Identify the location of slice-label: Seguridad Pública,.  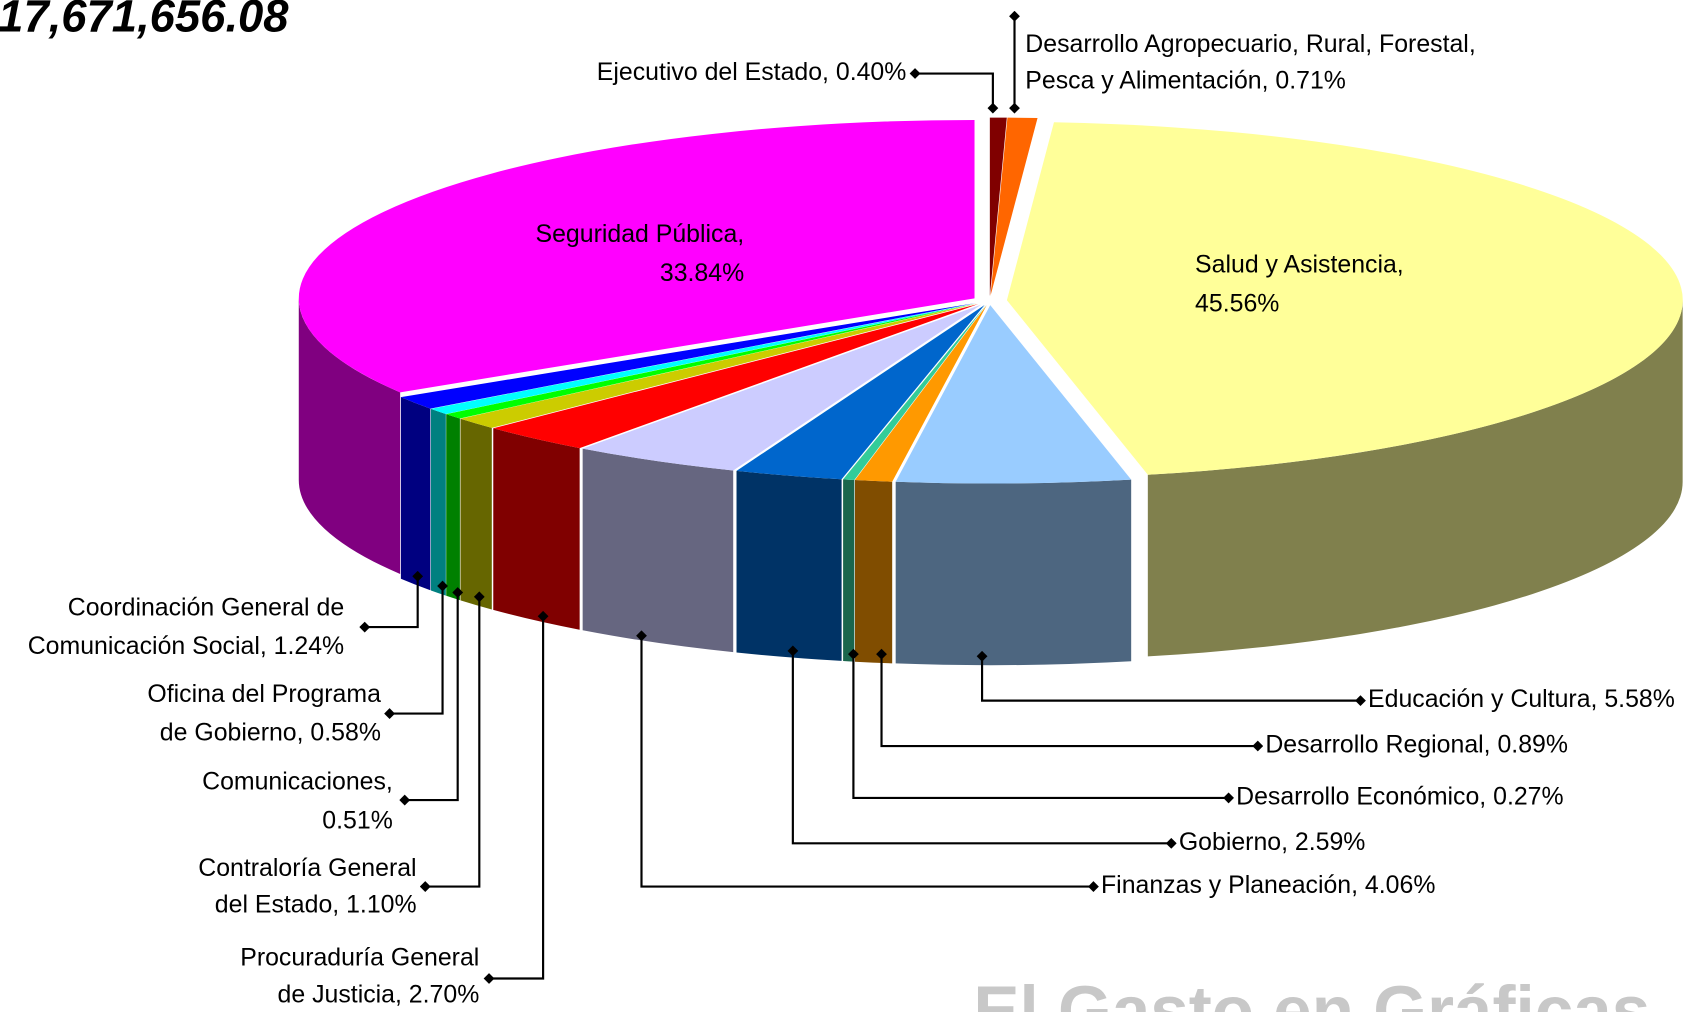
(640, 234).